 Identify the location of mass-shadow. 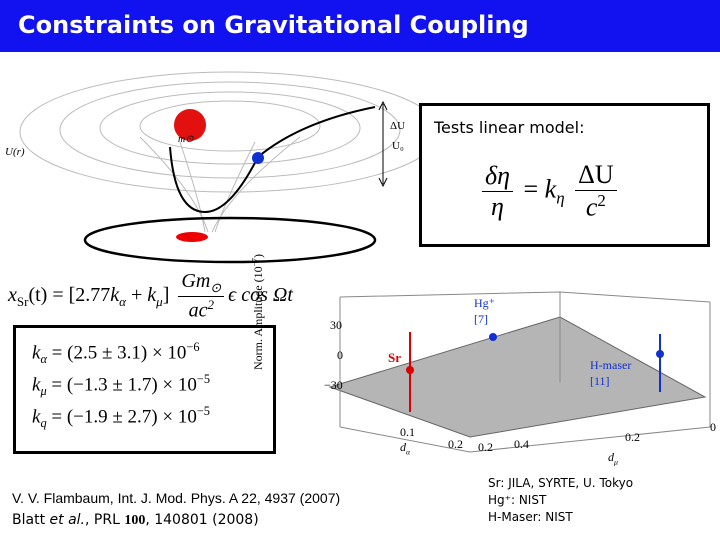
(192, 237).